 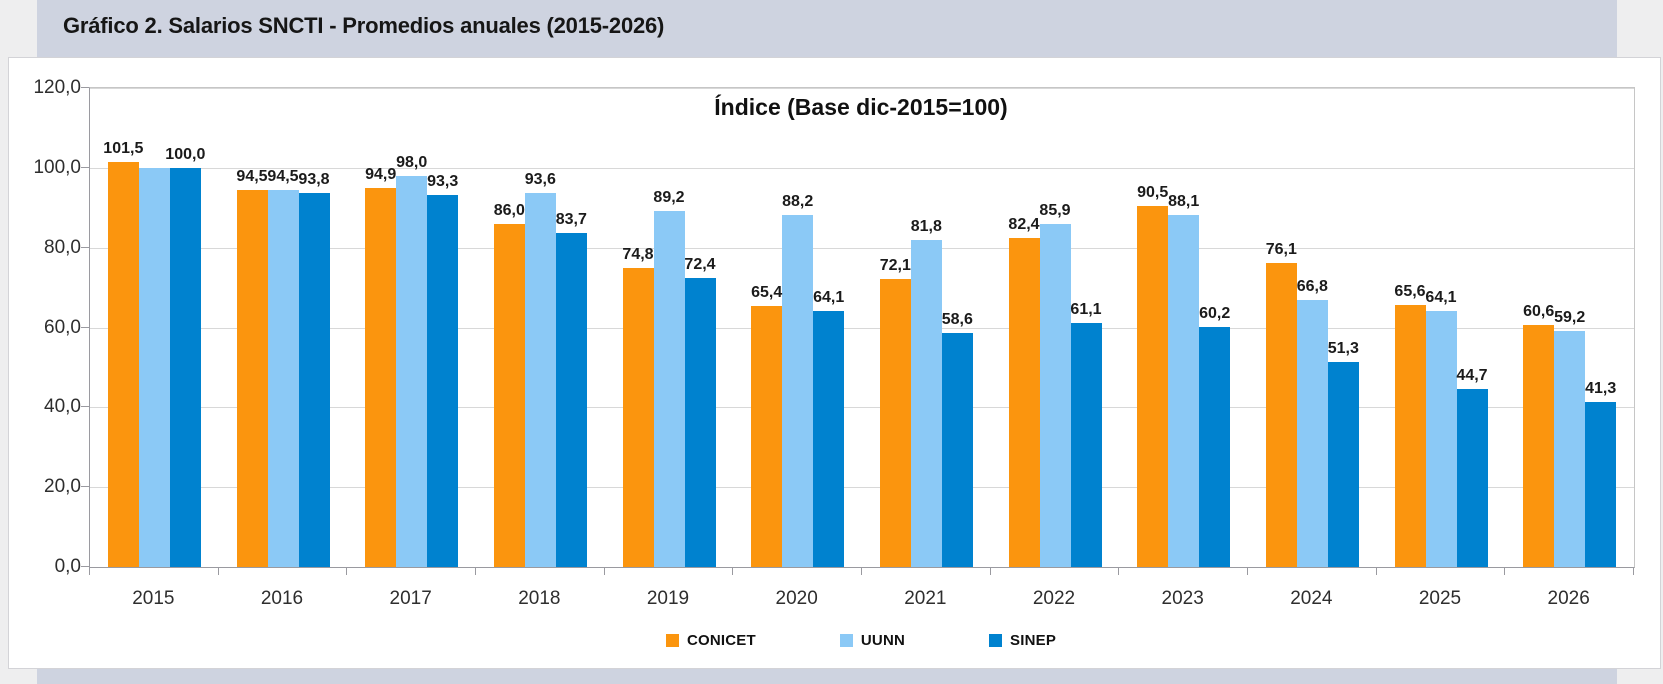 What do you see at coordinates (957, 320) in the screenshot?
I see `bar-value-label: 58,6` at bounding box center [957, 320].